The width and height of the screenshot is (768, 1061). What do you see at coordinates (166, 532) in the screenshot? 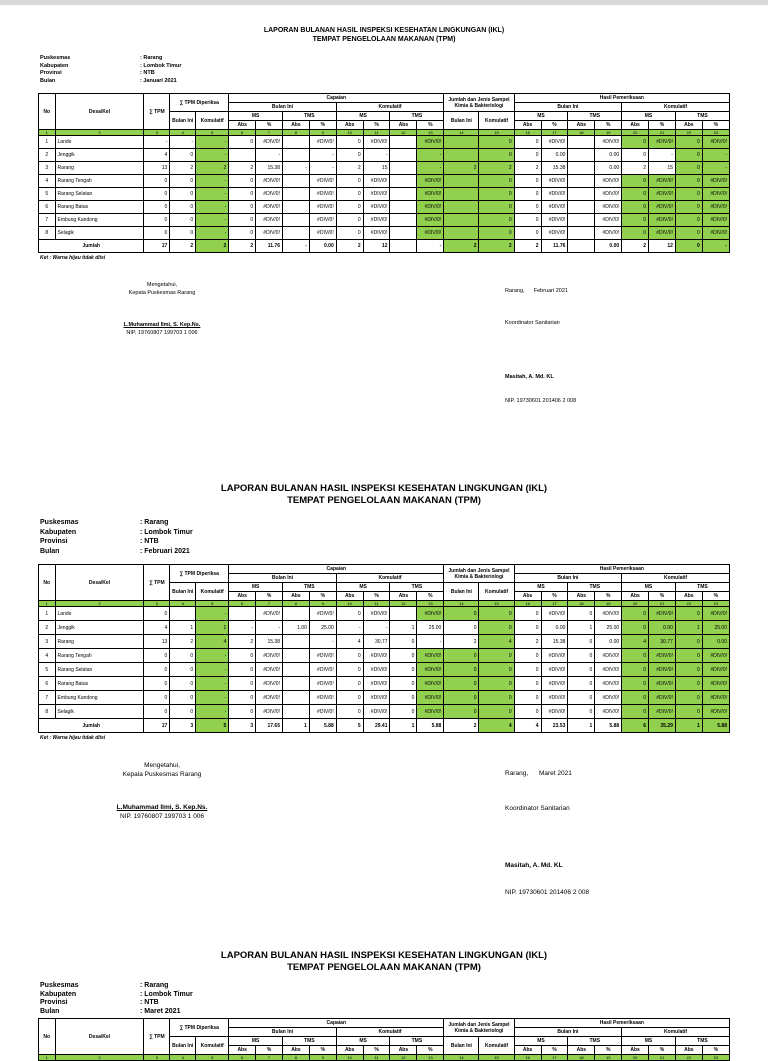
I see `meta-value: : Lombok Timur` at bounding box center [166, 532].